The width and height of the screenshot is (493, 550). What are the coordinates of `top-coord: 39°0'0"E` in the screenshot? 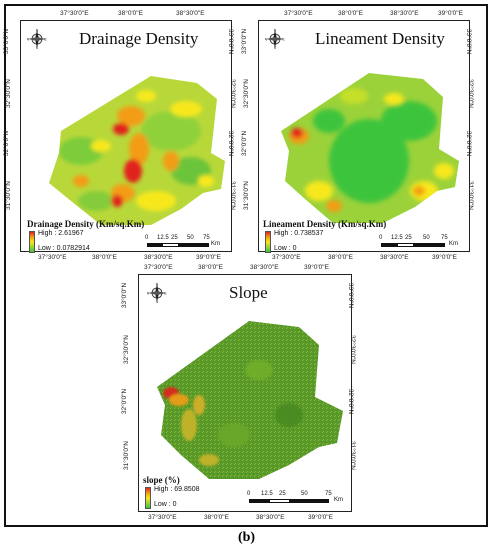 It's located at (450, 13).